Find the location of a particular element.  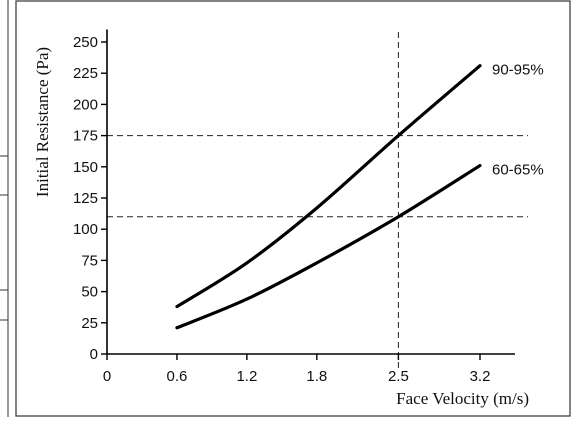

y-tick-label: 225 is located at coordinates (85, 73).